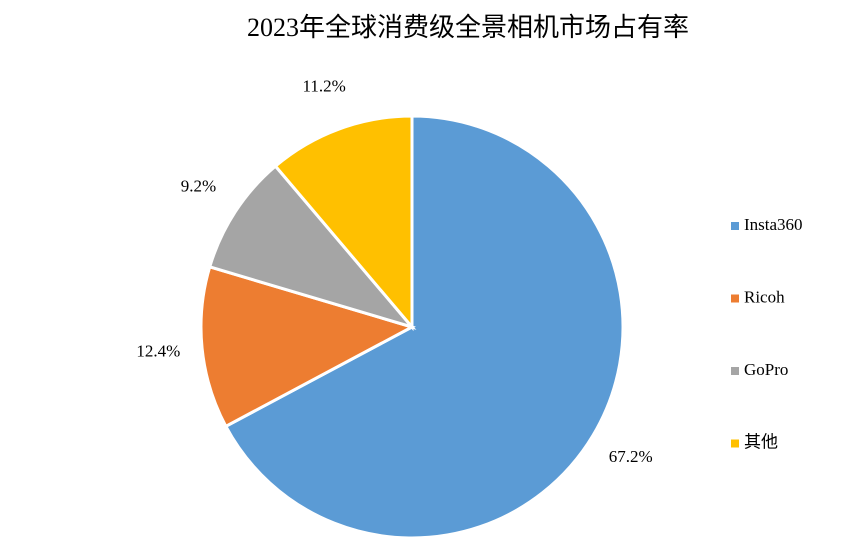  What do you see at coordinates (198, 186) in the screenshot?
I see `data-label: 9.2%` at bounding box center [198, 186].